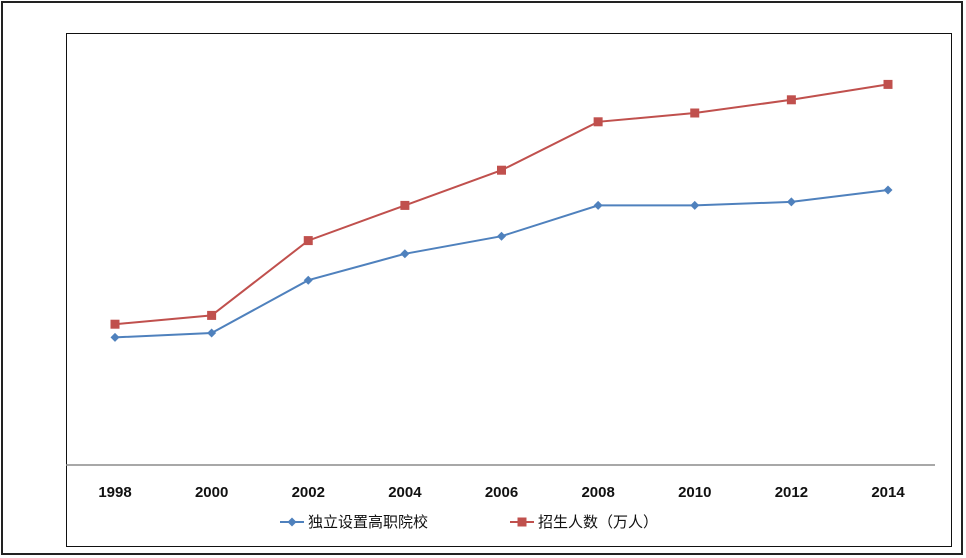 This screenshot has width=966, height=558. What do you see at coordinates (791, 202) in the screenshot?
I see `data-point-s0-2012` at bounding box center [791, 202].